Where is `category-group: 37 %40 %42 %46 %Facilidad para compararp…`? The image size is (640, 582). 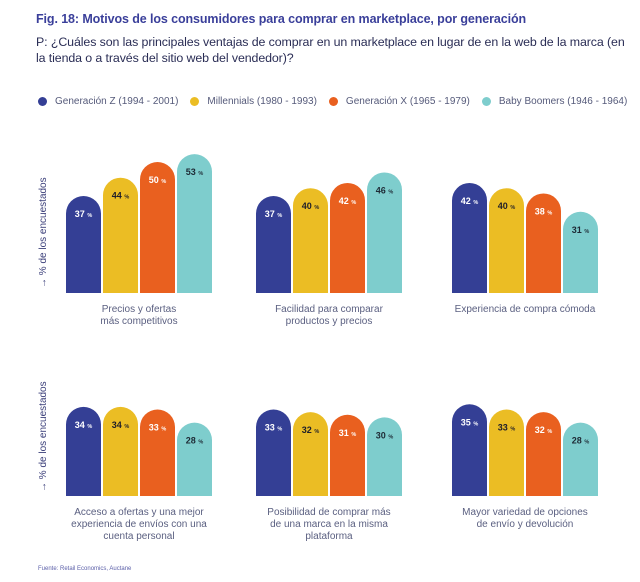
category-group: 37 %40 %42 %46 %Facilidad para compararp… is located at coordinates (329, 249).